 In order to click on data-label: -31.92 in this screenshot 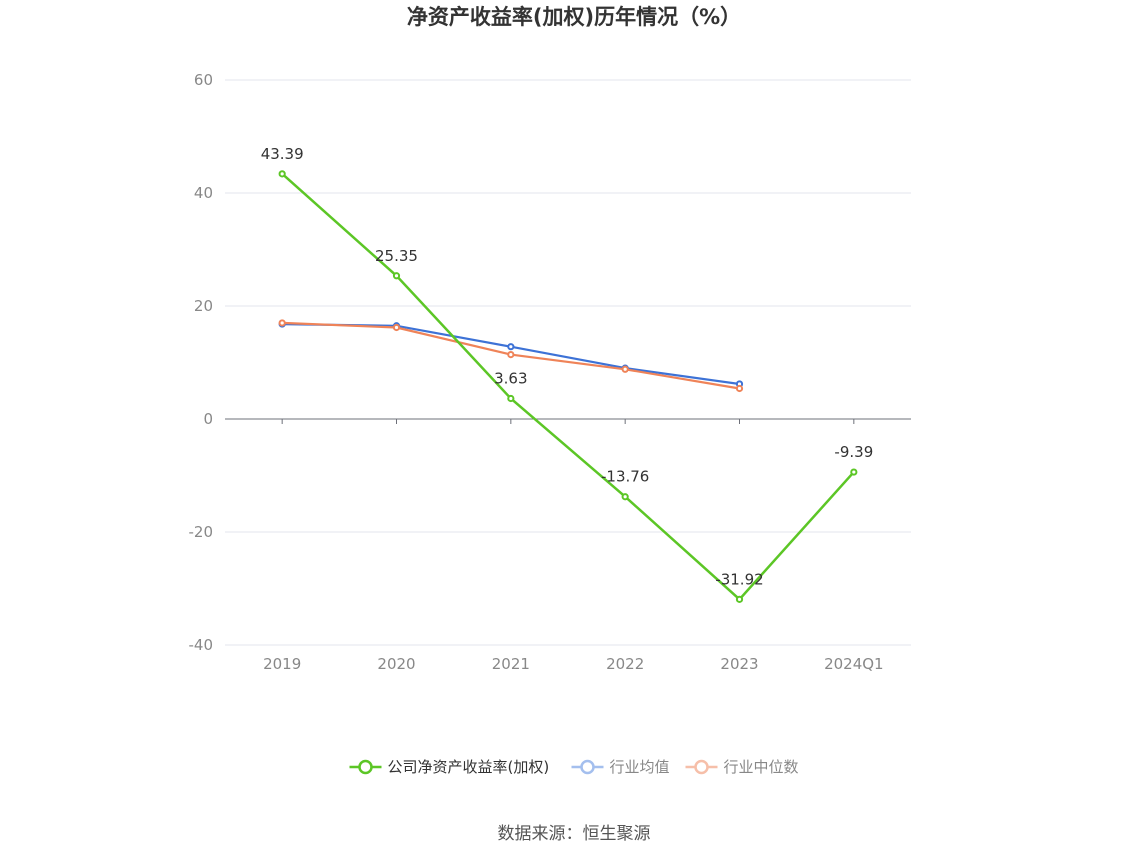, I will do `click(739, 579)`.